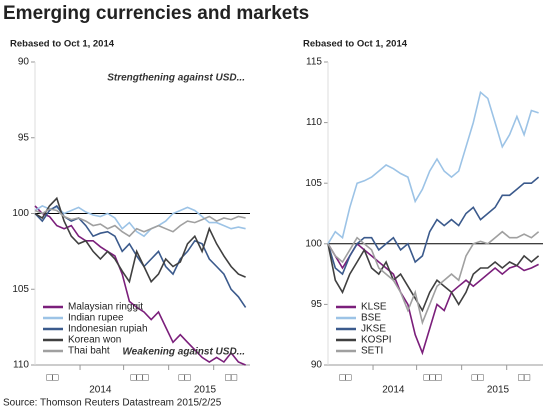 The image size is (550, 410). I want to click on legend-label: Korean won, so click(94, 340).